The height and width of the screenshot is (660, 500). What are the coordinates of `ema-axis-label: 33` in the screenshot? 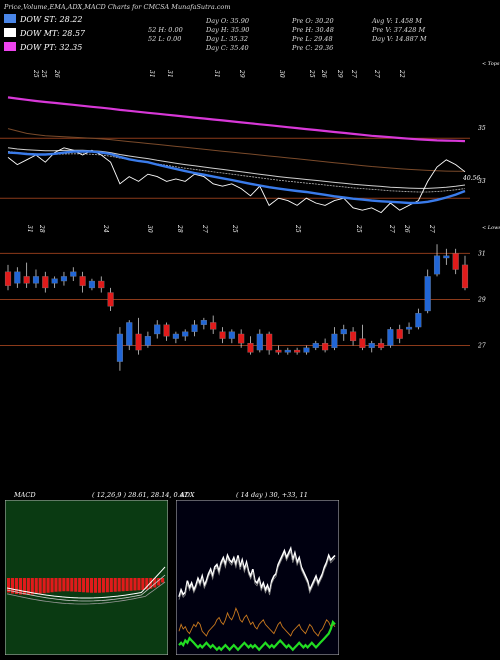 It's located at (482, 181).